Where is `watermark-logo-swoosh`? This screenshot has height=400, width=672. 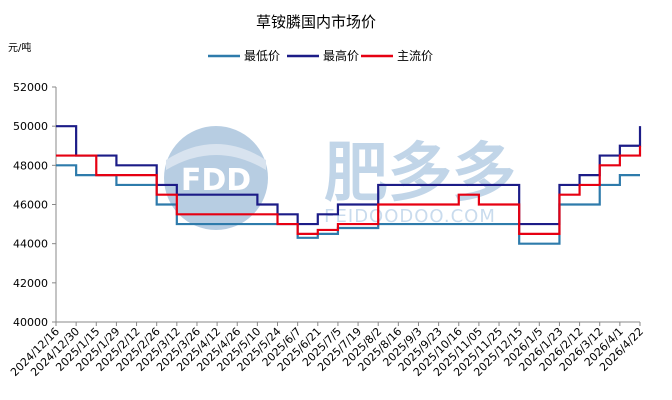
watermark-logo-swoosh is located at coordinates (216, 157).